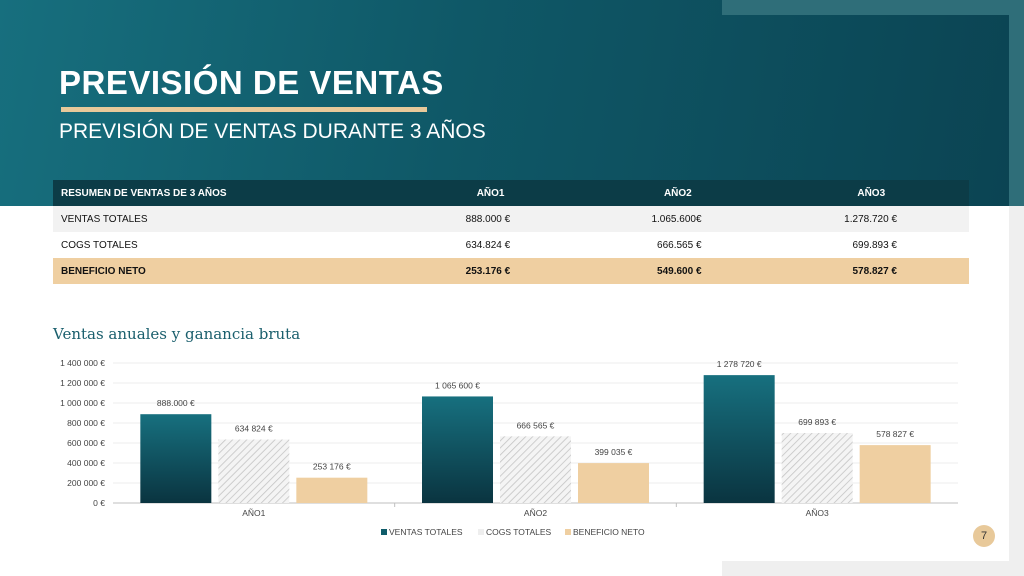  Describe the element at coordinates (491, 219) in the screenshot. I see `table-cell: 888.000 €` at that location.